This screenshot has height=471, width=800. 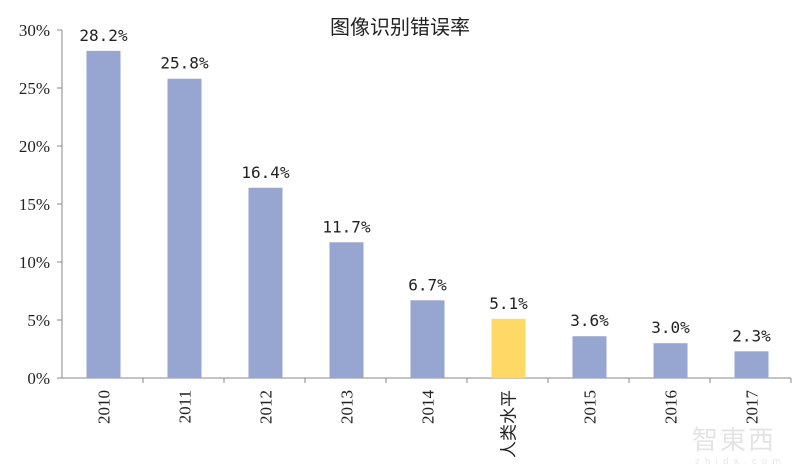 I want to click on data-label: 25.8%, so click(x=184, y=63).